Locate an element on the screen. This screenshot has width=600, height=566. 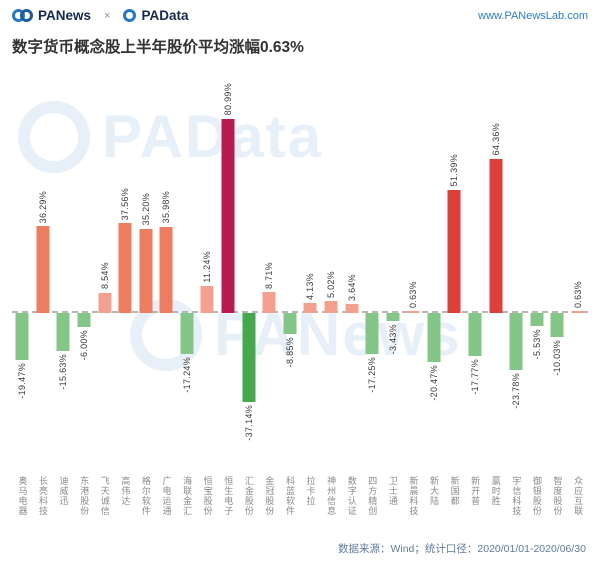
bar-column: 51.39% is located at coordinates (454, 268).